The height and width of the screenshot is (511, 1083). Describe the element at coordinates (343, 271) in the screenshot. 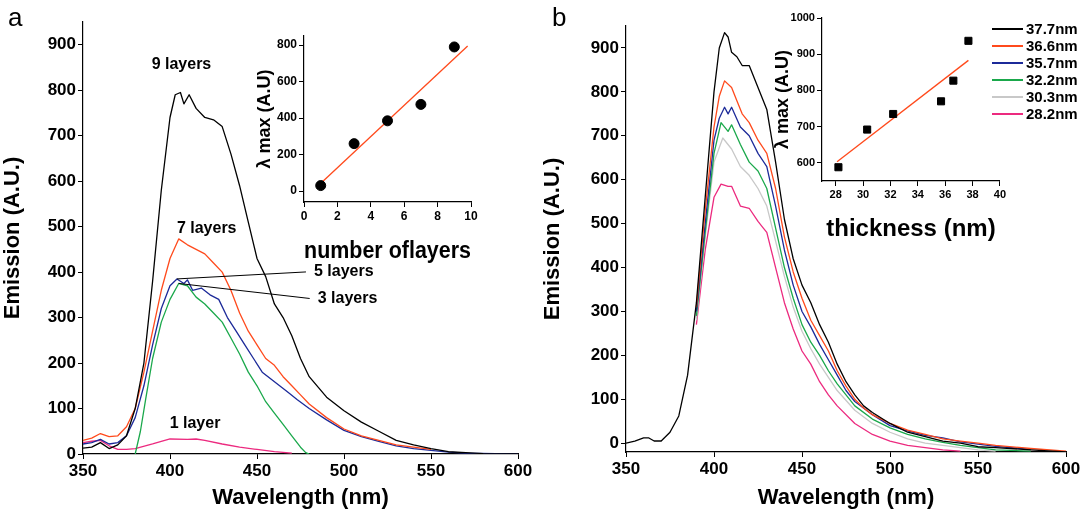

I see `text: 5 layers` at that location.